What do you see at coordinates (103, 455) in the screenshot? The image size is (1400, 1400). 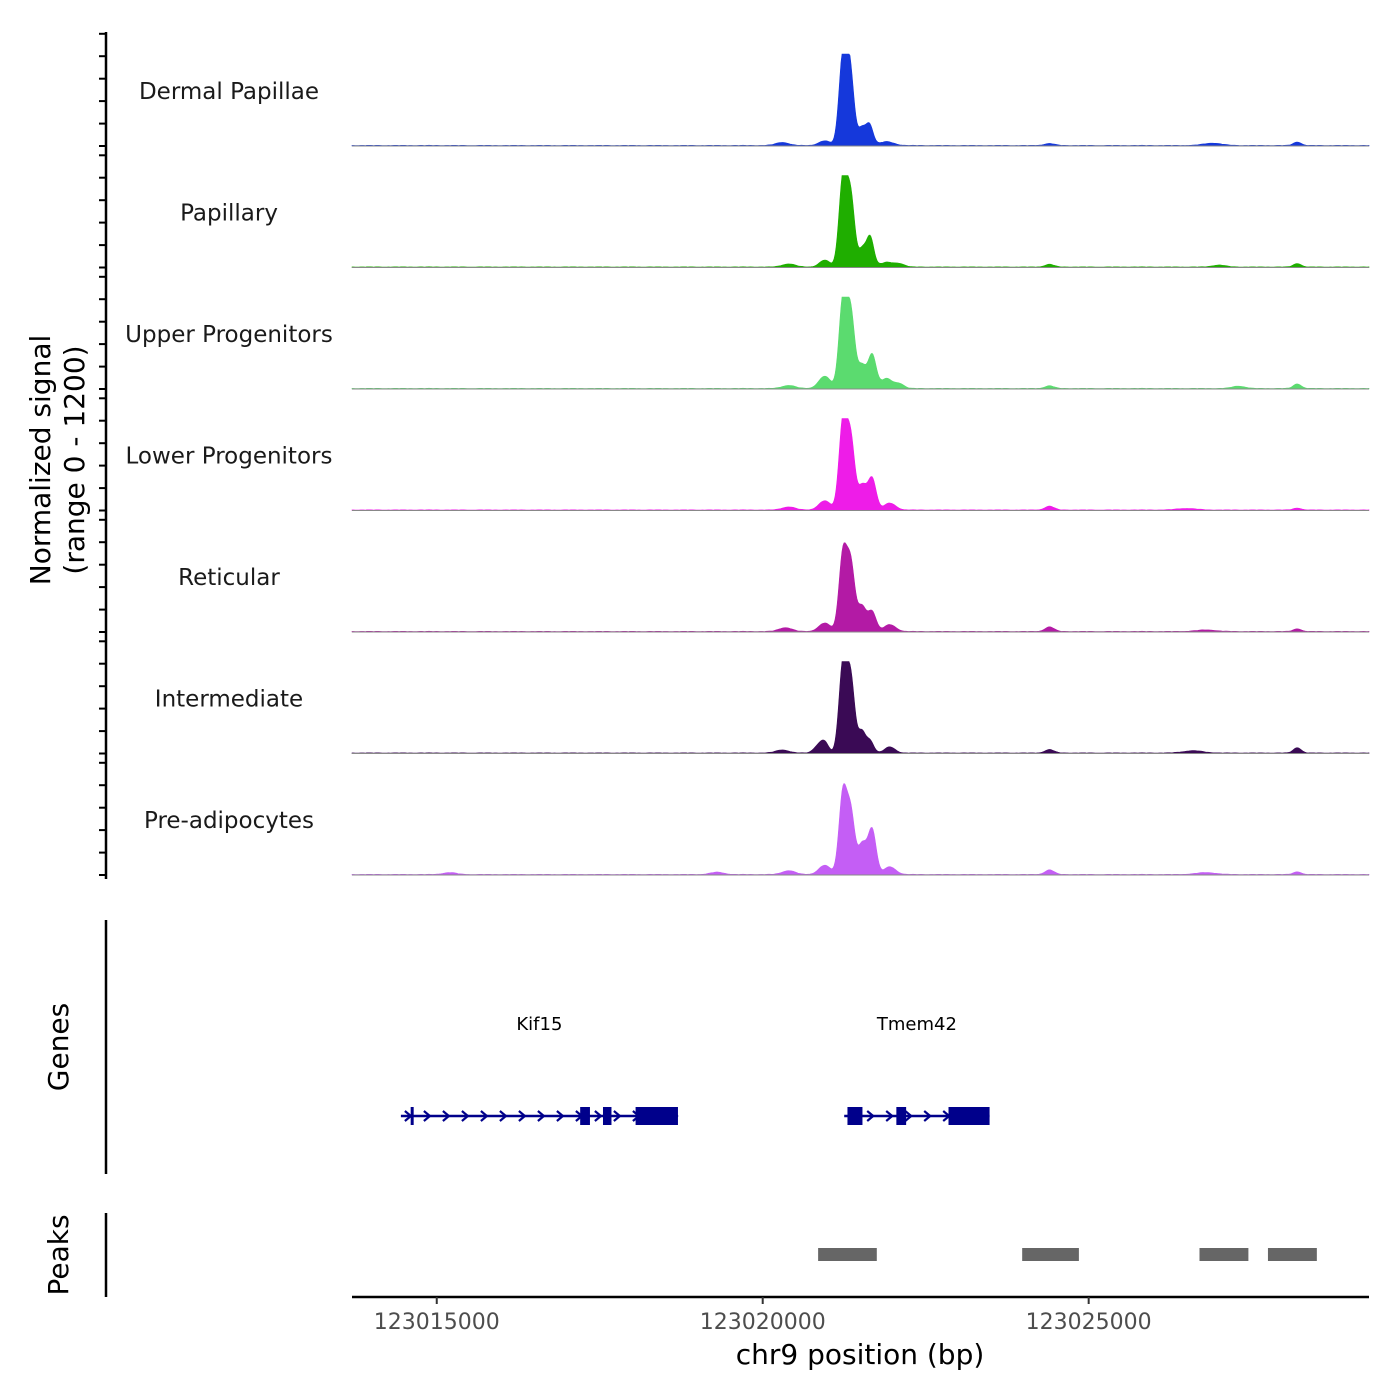 I see `signal-y-axis` at bounding box center [103, 455].